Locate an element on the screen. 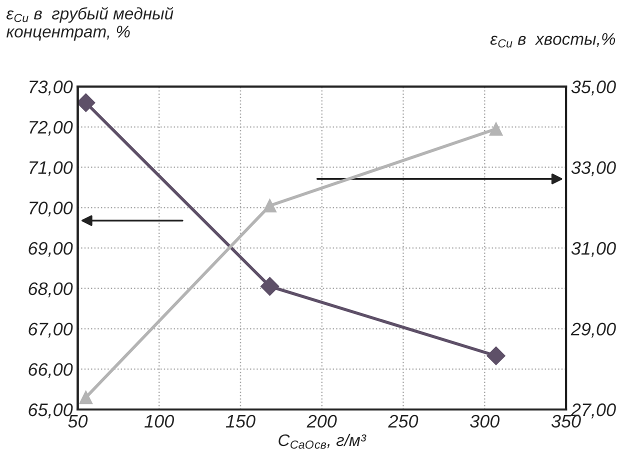 Image resolution: width=622 pixels, height=468 pixels. y-tick-label: 68,00 is located at coordinates (50, 290).